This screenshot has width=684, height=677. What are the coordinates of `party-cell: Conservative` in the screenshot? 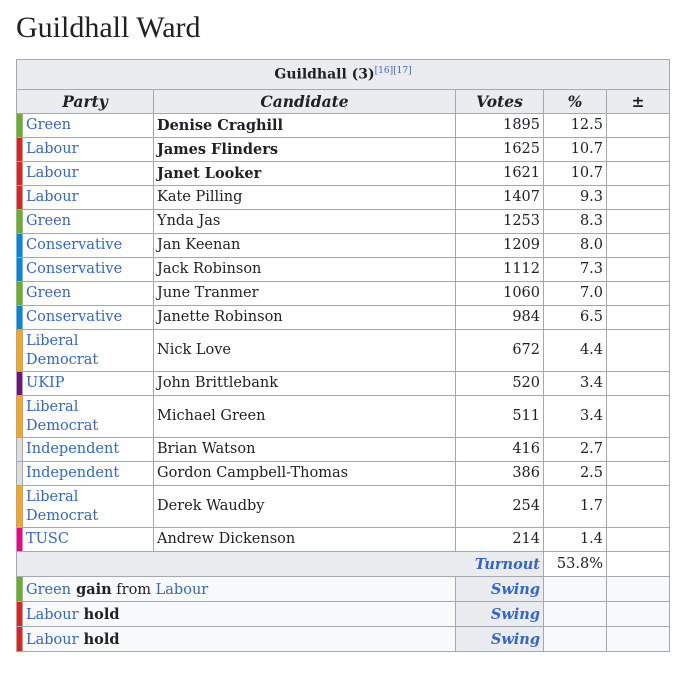 It's located at (88, 269).